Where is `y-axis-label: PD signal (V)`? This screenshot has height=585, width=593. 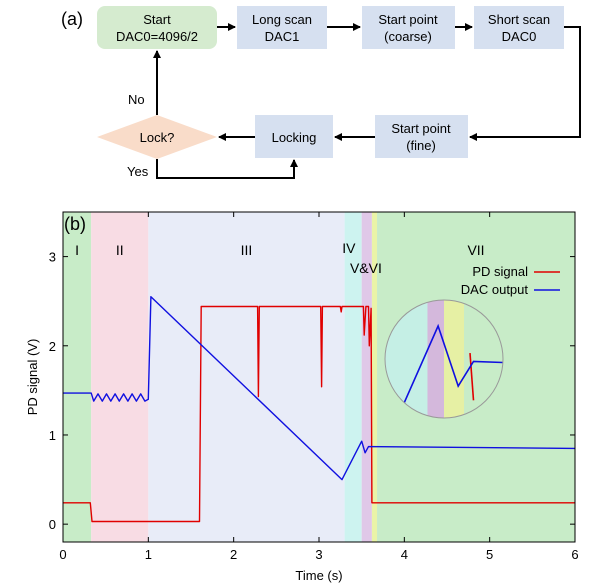 y-axis-label: PD signal (V) is located at coordinates (32, 377).